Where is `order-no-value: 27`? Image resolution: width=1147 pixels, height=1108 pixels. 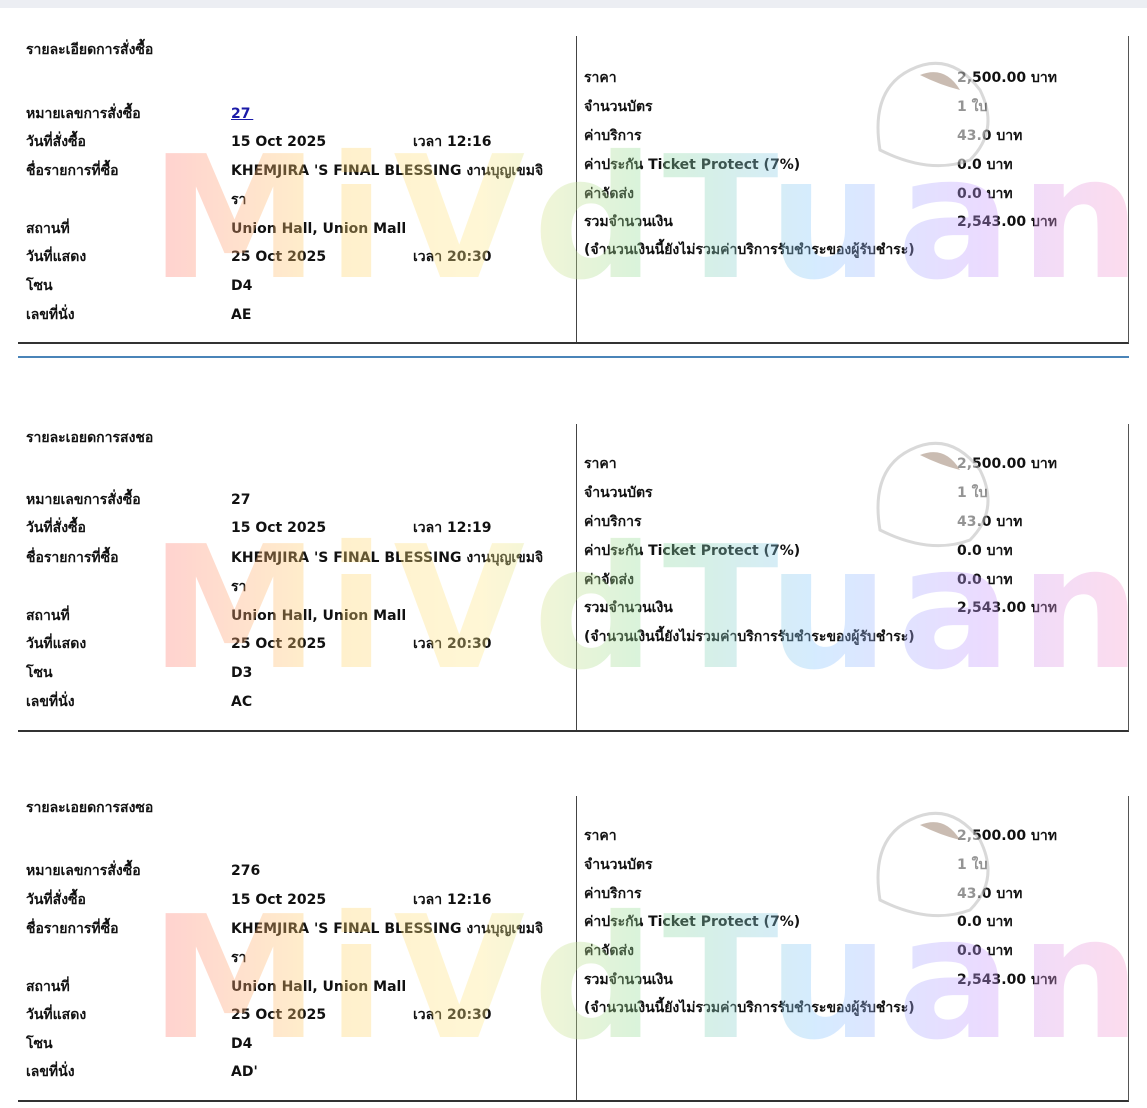
order-no-value: 27 is located at coordinates (242, 500).